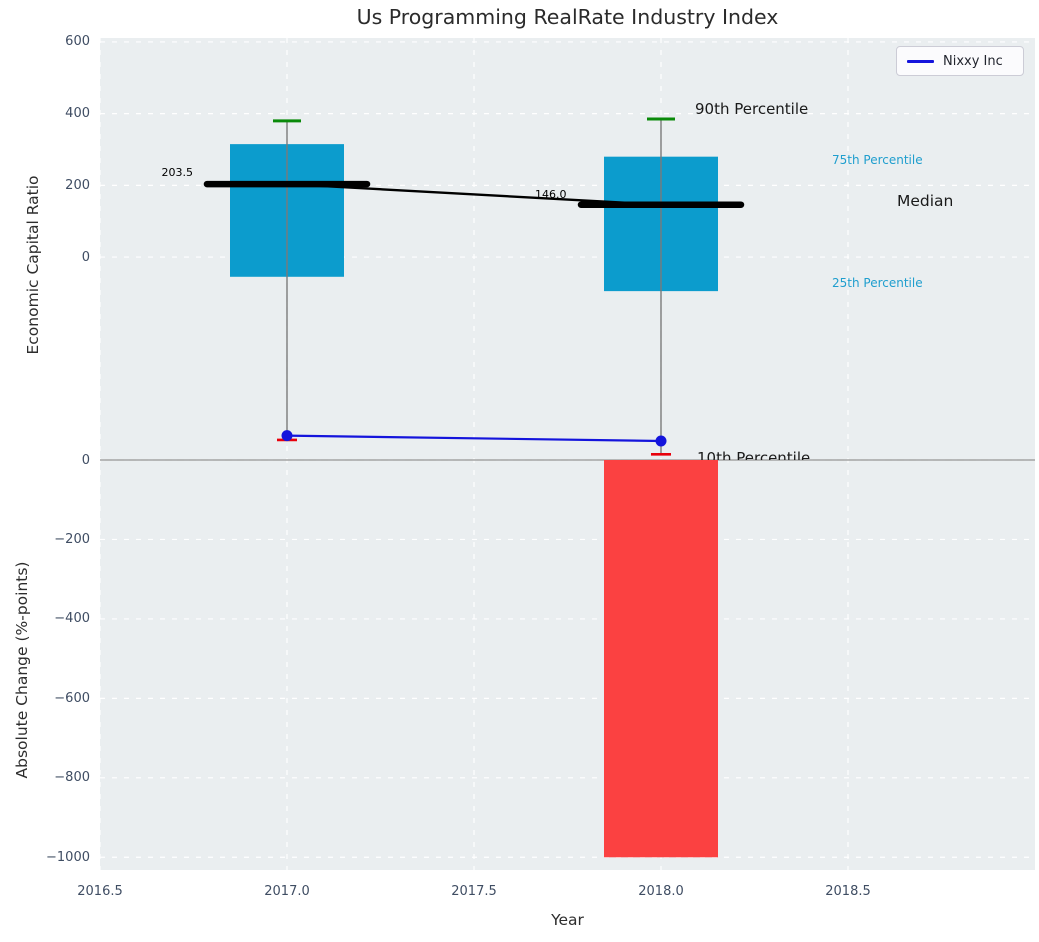  What do you see at coordinates (77, 42) in the screenshot?
I see `top-y-tick: 600` at bounding box center [77, 42].